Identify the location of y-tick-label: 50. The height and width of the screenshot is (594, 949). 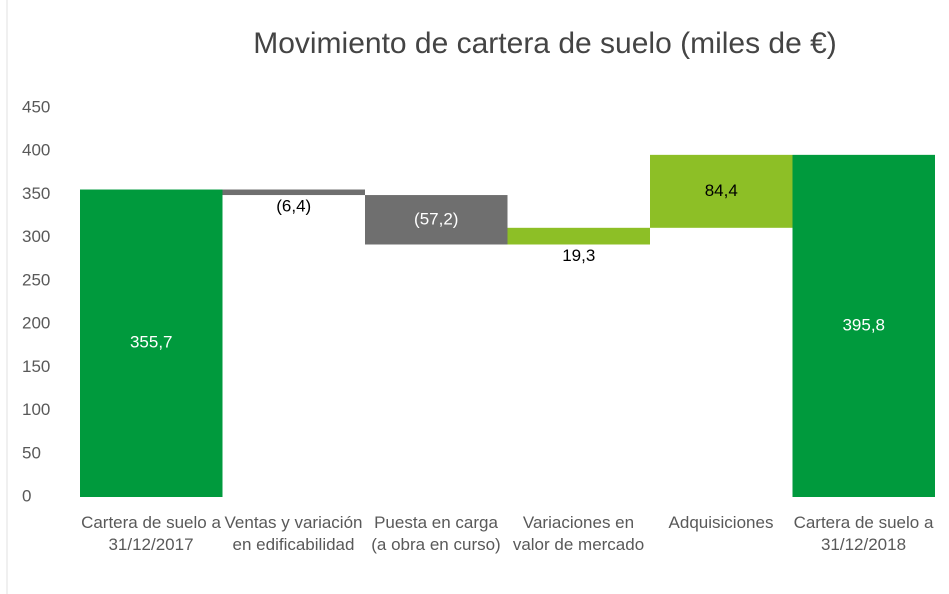
(31, 452).